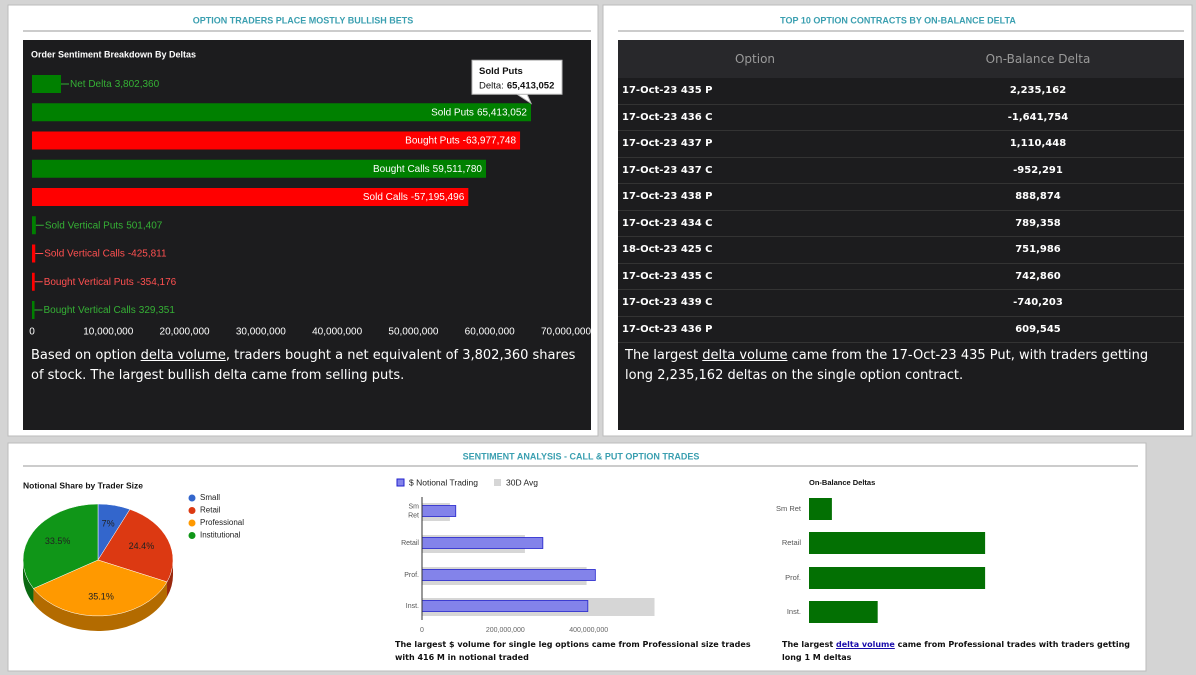 This screenshot has width=1196, height=675. I want to click on category: Sold Vertical Puts, so click(84, 225).